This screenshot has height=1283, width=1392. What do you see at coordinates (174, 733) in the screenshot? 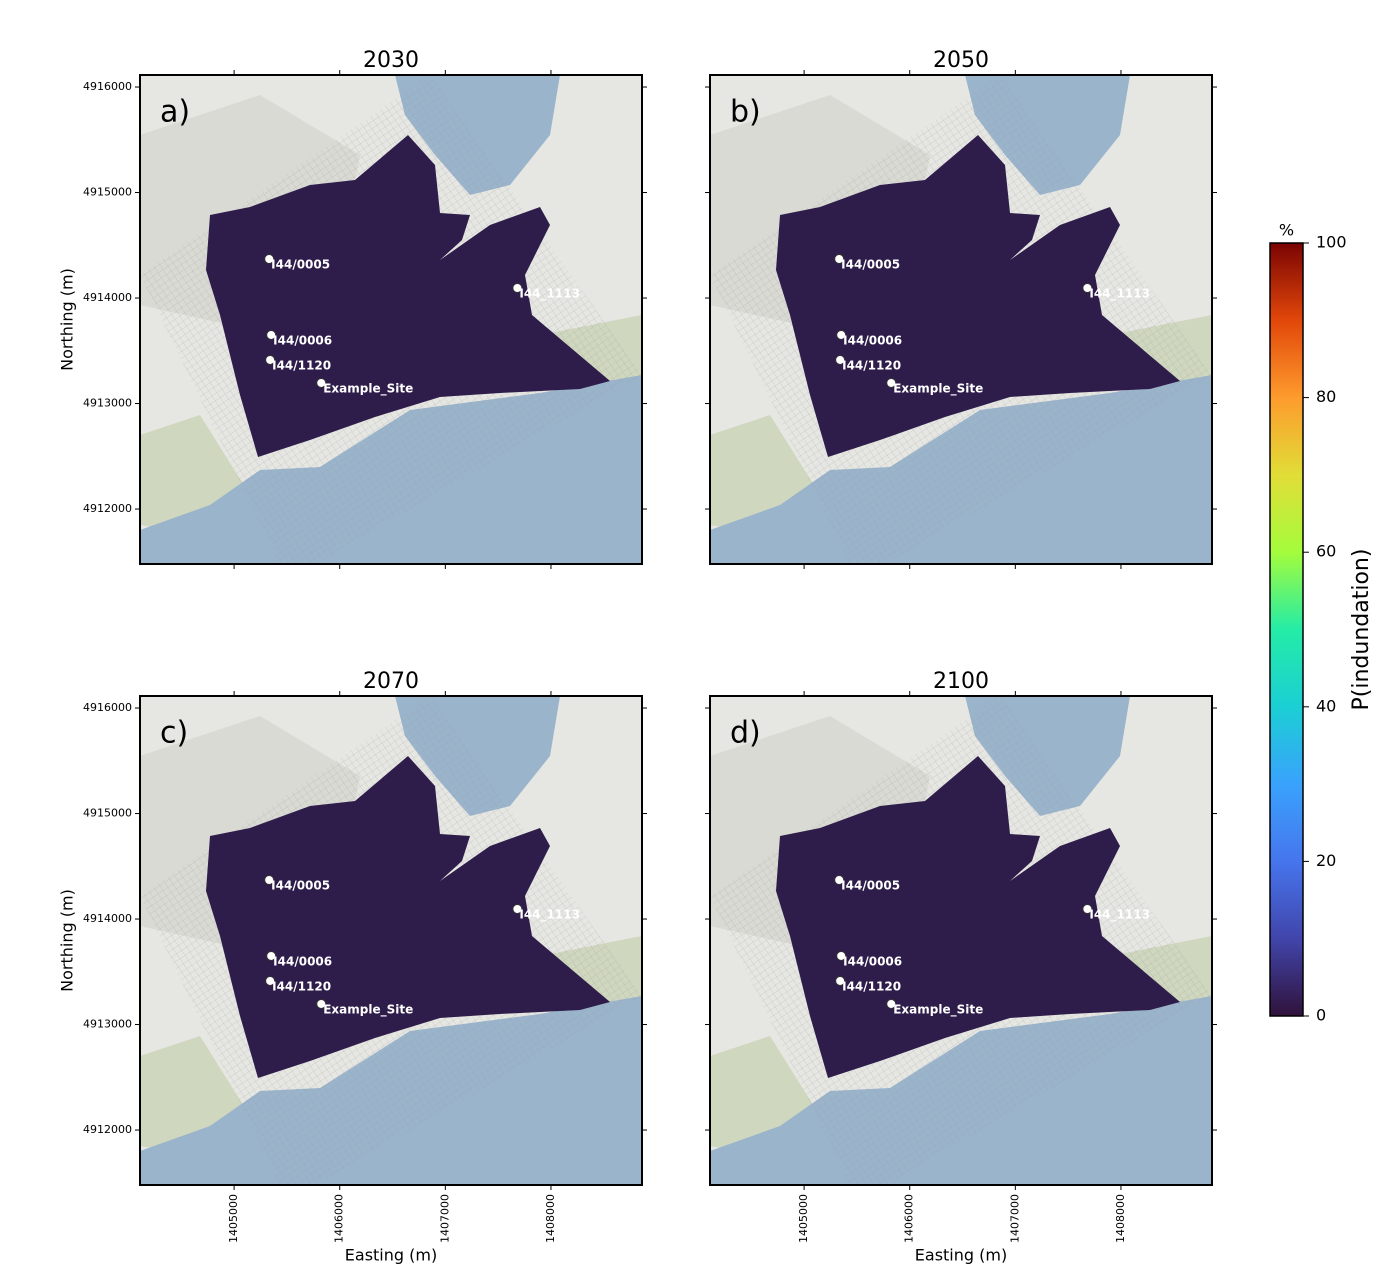
I see `panel-label: c)` at bounding box center [174, 733].